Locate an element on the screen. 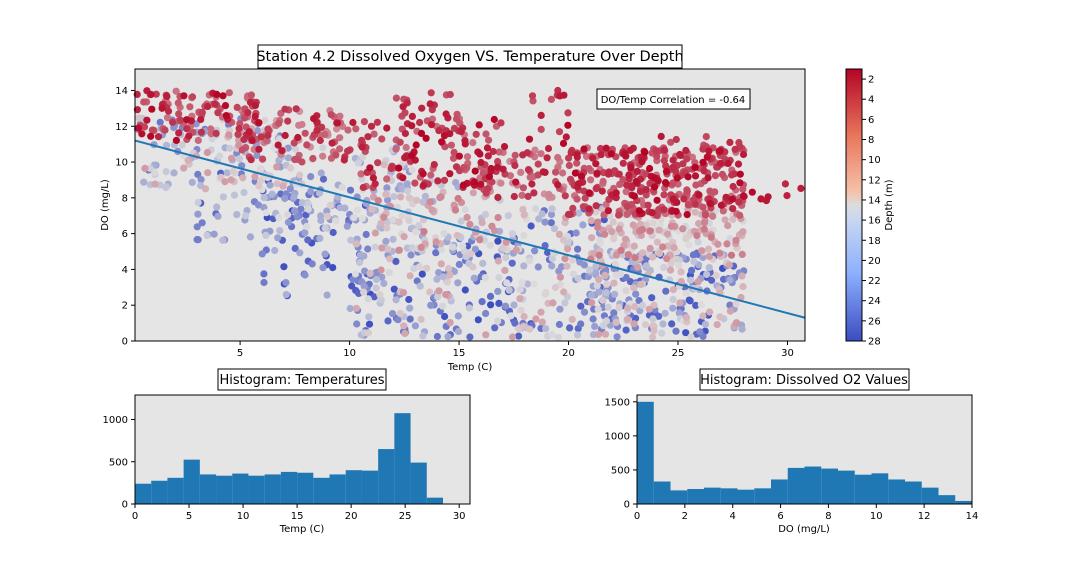 The image size is (1080, 580). colorbar-label: Depth (m) is located at coordinates (889, 204).